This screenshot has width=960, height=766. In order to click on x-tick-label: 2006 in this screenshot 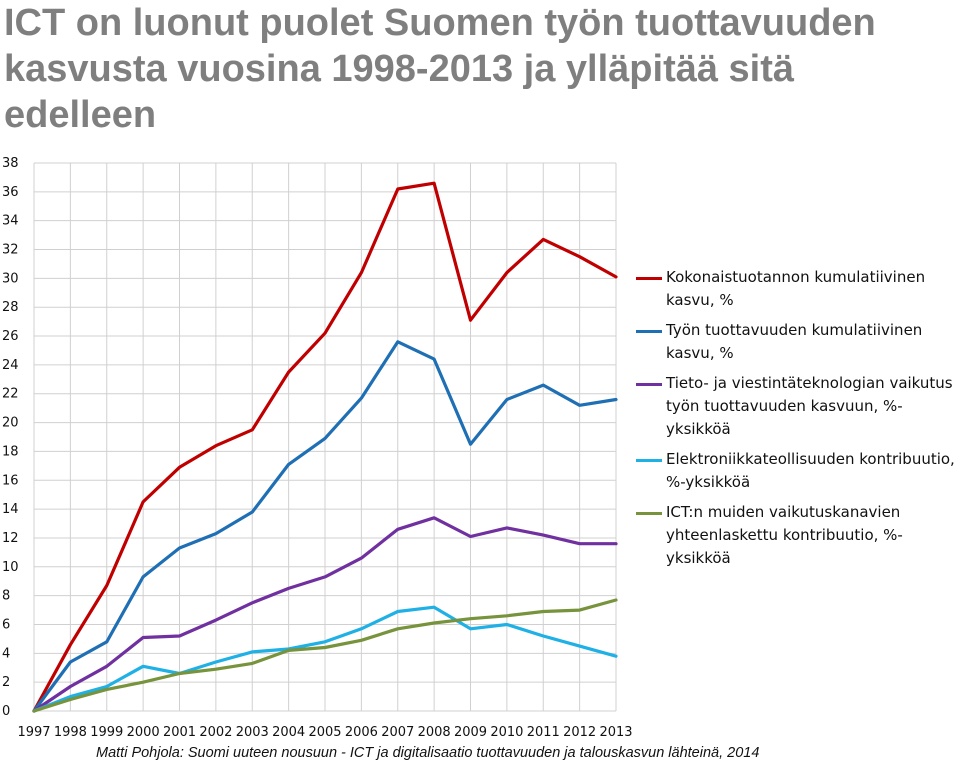, I will do `click(361, 732)`.